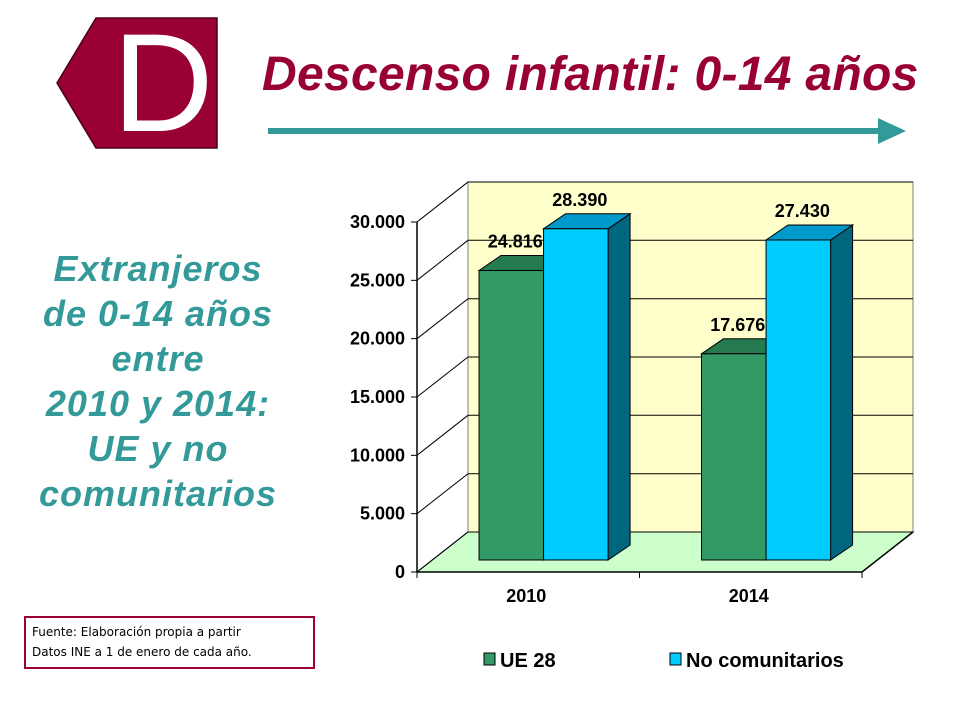 This screenshot has height=720, width=960. What do you see at coordinates (737, 325) in the screenshot?
I see `data-label: 17.676` at bounding box center [737, 325].